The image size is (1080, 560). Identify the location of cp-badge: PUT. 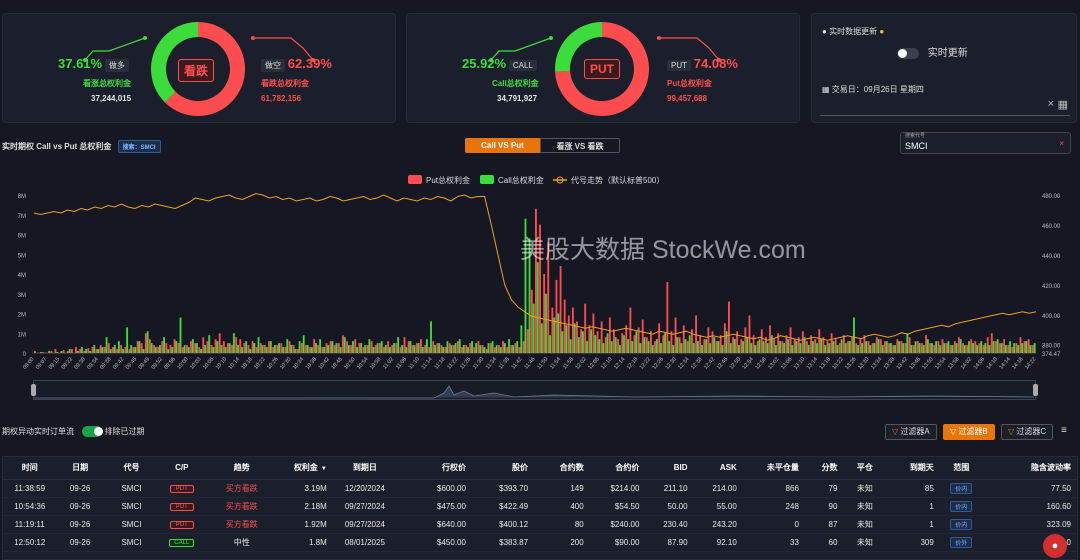
(181, 525).